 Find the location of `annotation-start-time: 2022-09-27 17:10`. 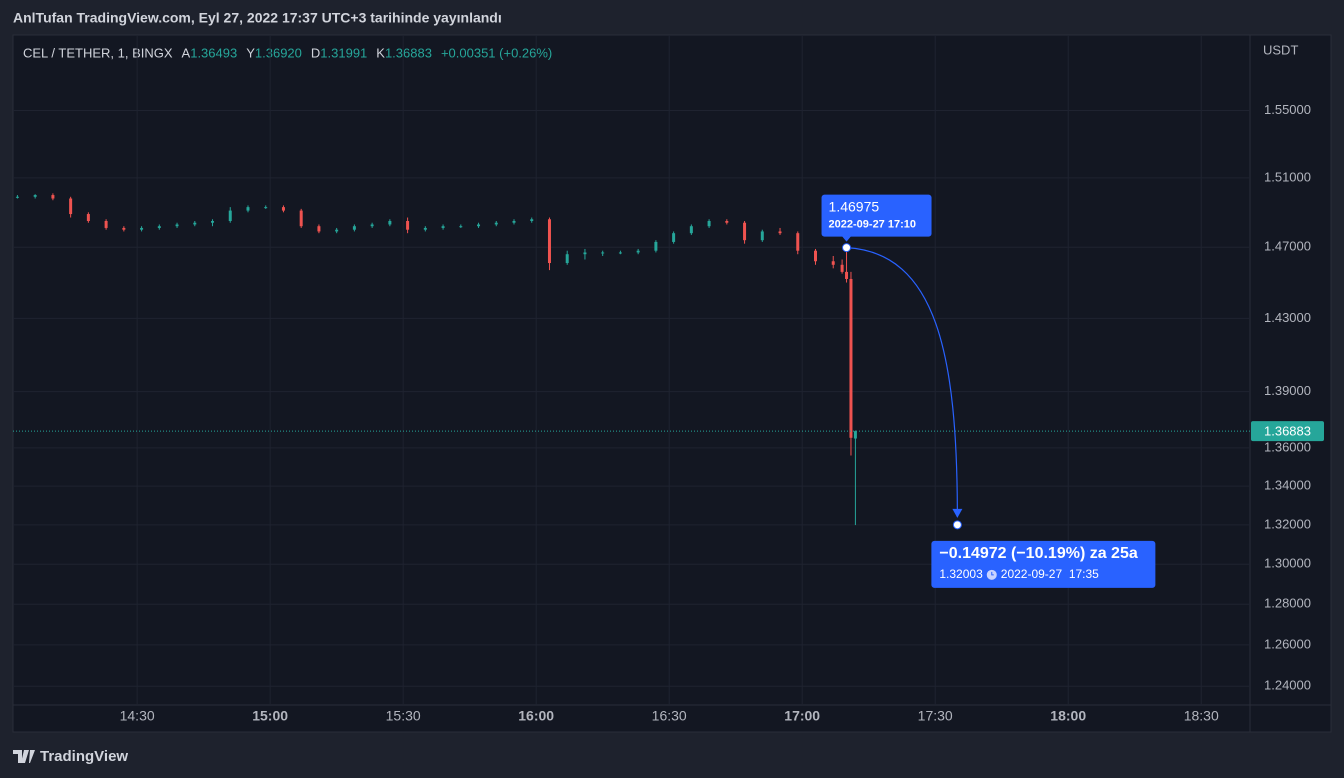

annotation-start-time: 2022-09-27 17:10 is located at coordinates (872, 225).